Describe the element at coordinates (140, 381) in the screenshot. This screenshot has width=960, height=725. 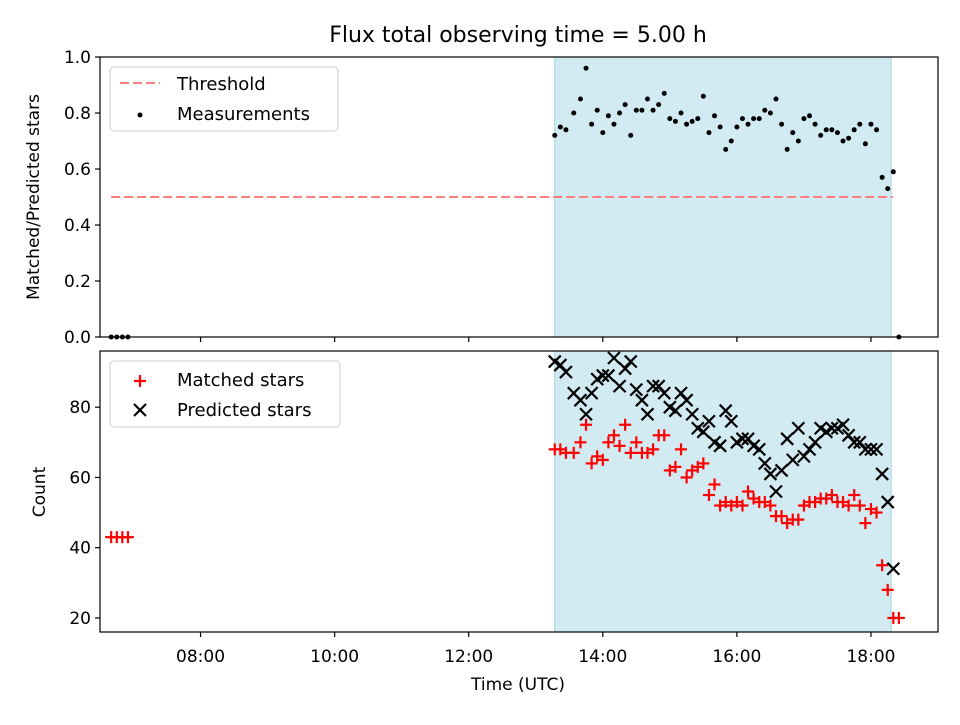
I see `matched-legend-swatch` at that location.